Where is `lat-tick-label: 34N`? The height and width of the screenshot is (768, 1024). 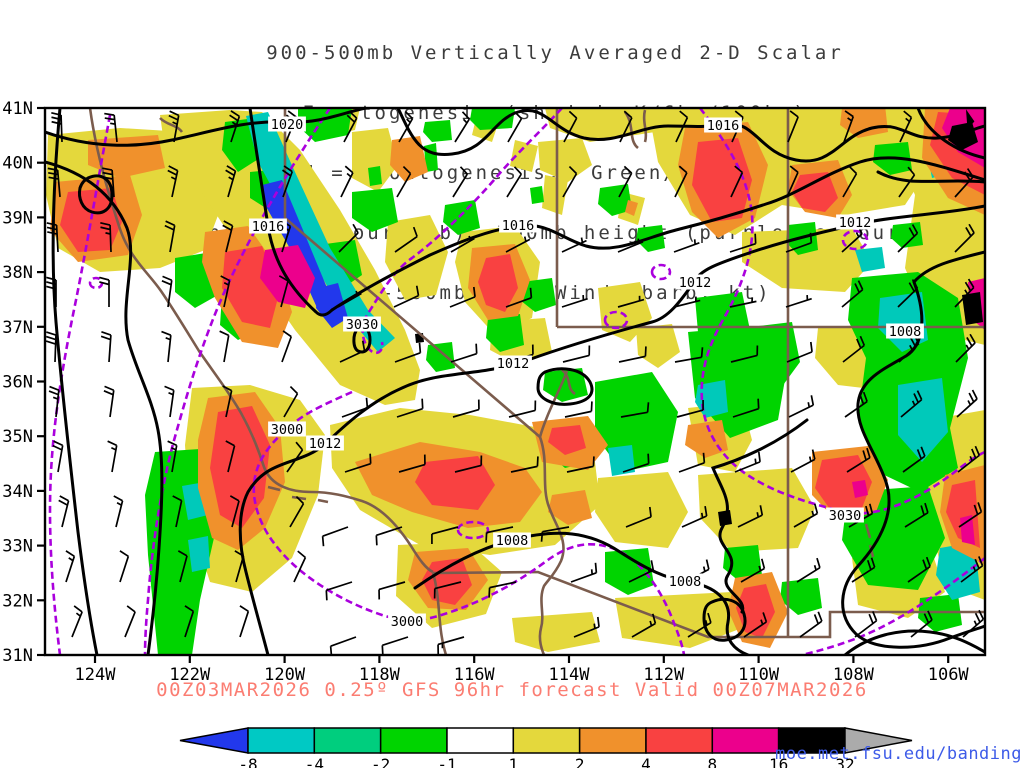
lat-tick-label: 34N is located at coordinates (17, 492).